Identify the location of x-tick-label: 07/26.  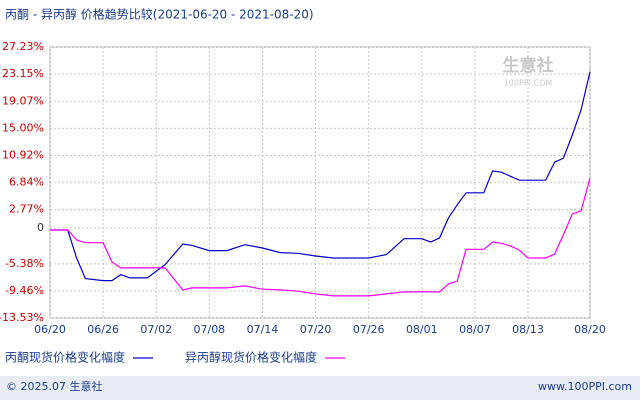
(369, 329).